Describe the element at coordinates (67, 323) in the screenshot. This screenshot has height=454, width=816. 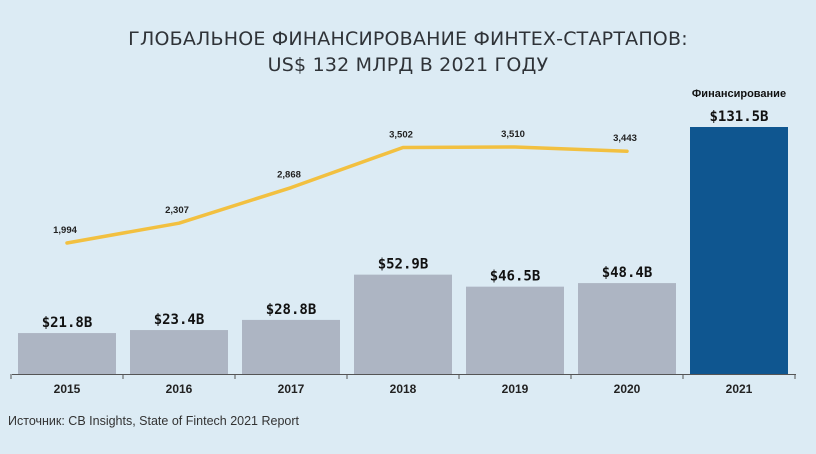
I see `bar-value-label-2015: $21.8B` at that location.